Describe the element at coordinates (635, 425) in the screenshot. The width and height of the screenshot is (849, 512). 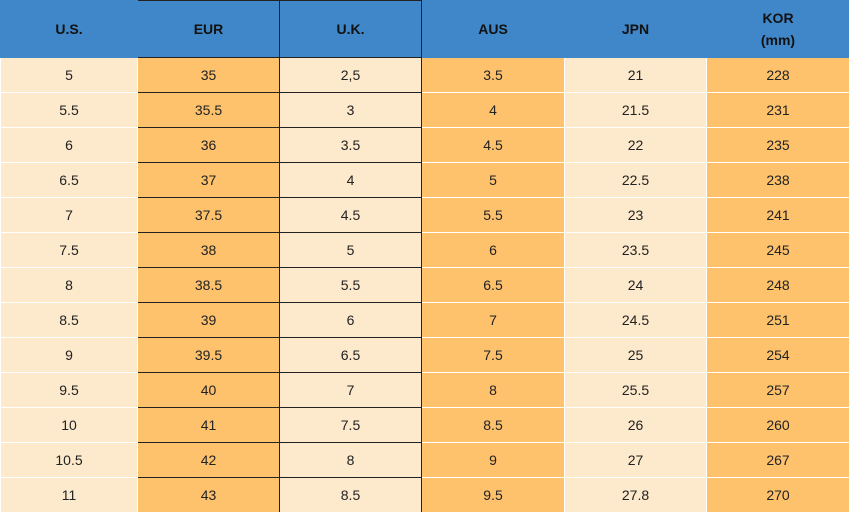
I see `table-cell: 26` at that location.